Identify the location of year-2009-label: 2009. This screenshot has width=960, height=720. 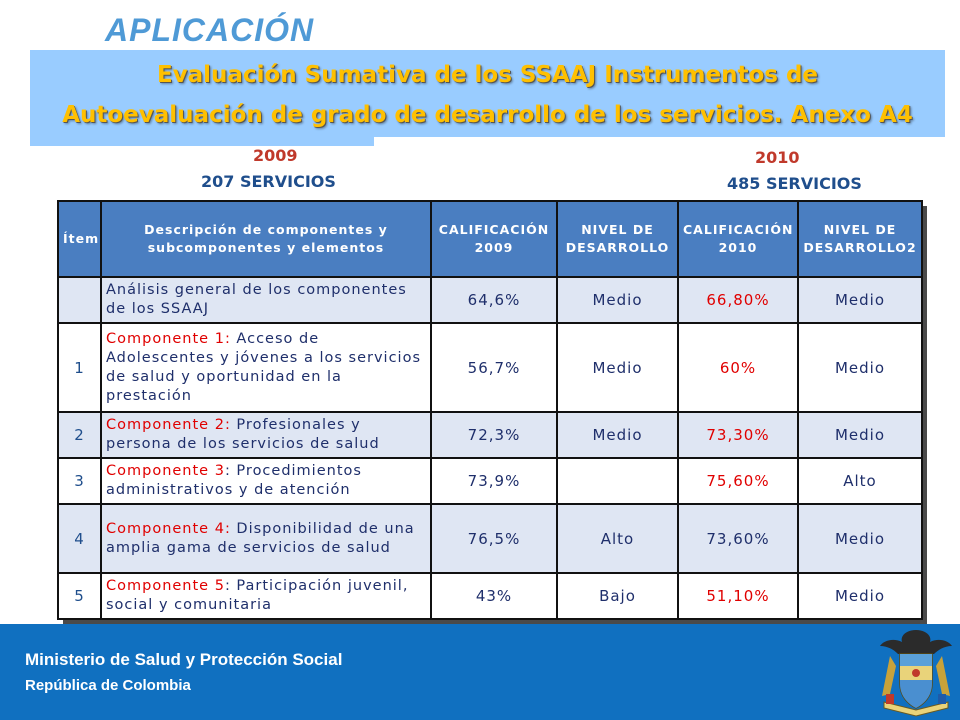
(275, 155).